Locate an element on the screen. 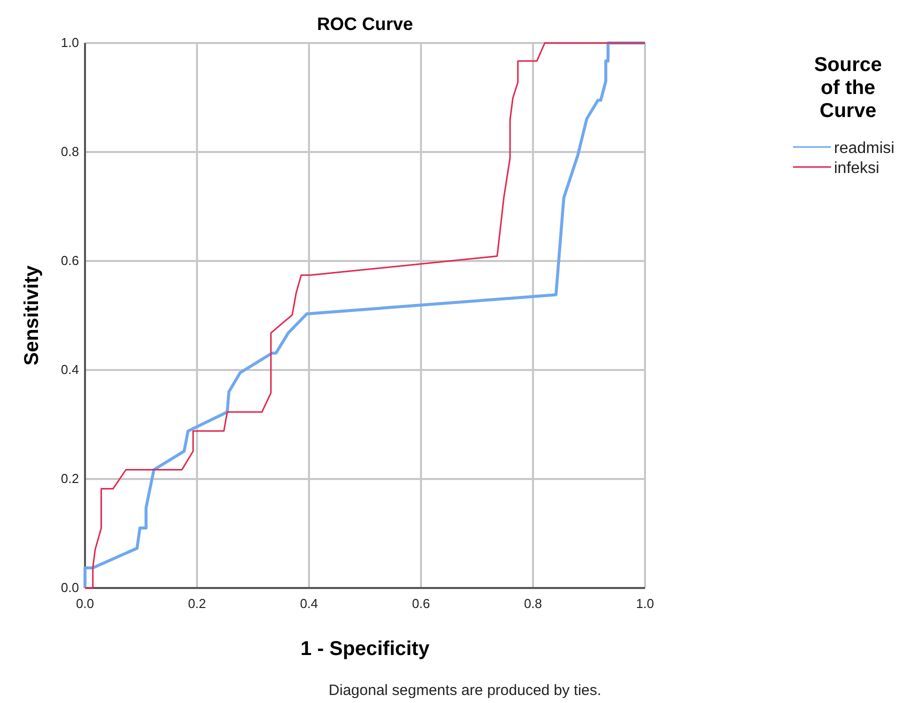 The width and height of the screenshot is (911, 703). legend-label: infeksi is located at coordinates (857, 168).